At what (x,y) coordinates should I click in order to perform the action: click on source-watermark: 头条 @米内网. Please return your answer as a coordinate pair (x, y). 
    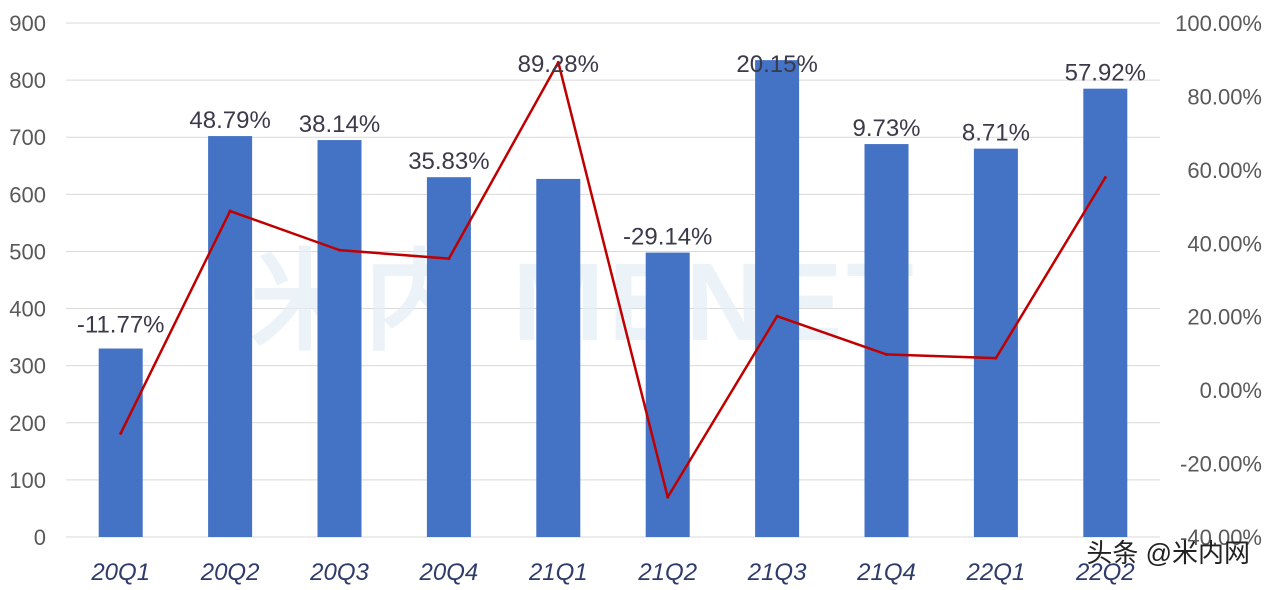
    Looking at the image, I should click on (1168, 553).